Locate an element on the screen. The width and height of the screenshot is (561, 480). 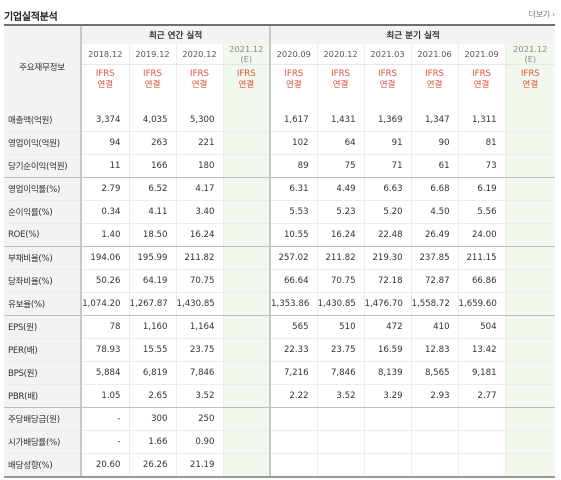
table-row: 순이익률(%) 0.34 4.11 3.40 5.53 5.23 5.20 4.50 5.56 is located at coordinates (280, 212).